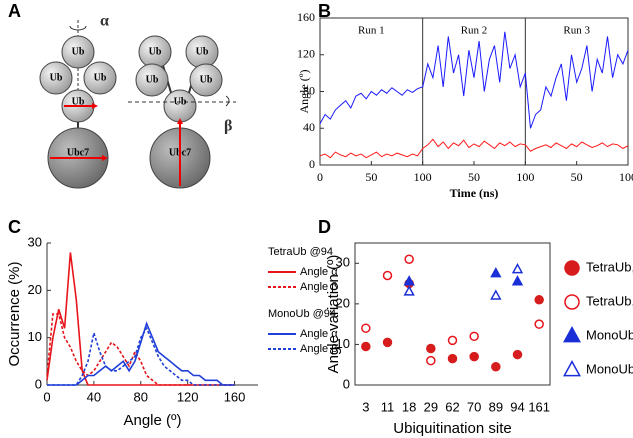  Describe the element at coordinates (324, 227) in the screenshot. I see `panel-label: D` at that location.